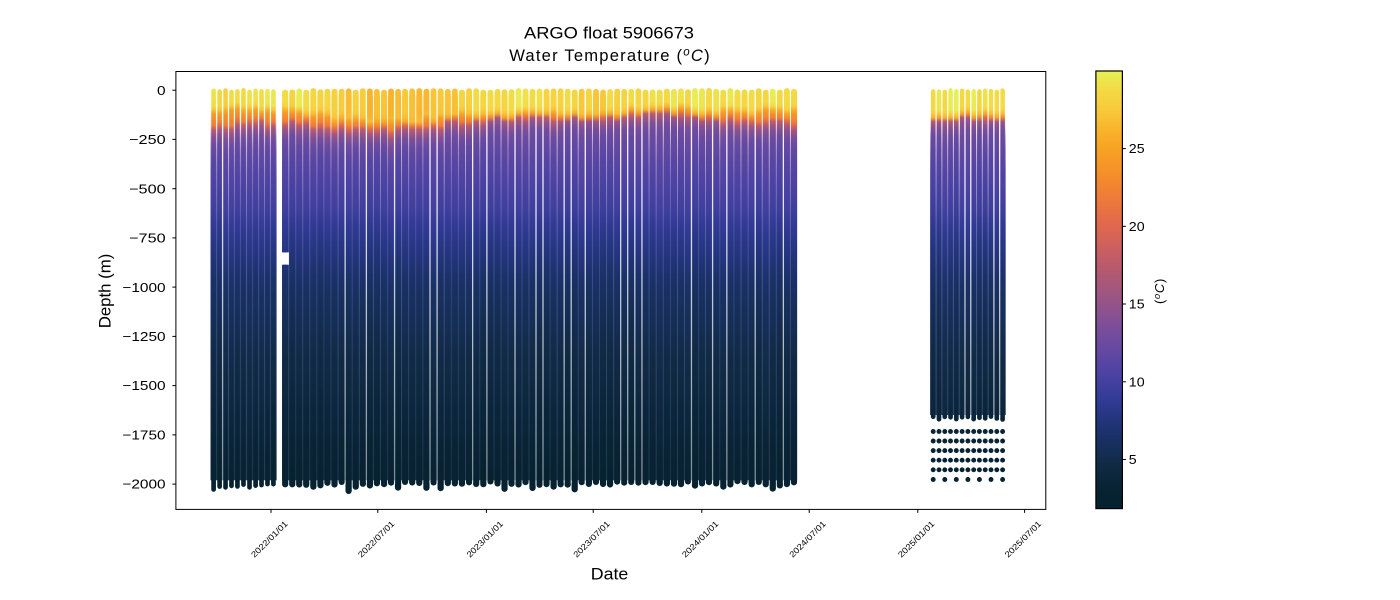  Describe the element at coordinates (147, 139) in the screenshot. I see `svg-text: −250` at that location.